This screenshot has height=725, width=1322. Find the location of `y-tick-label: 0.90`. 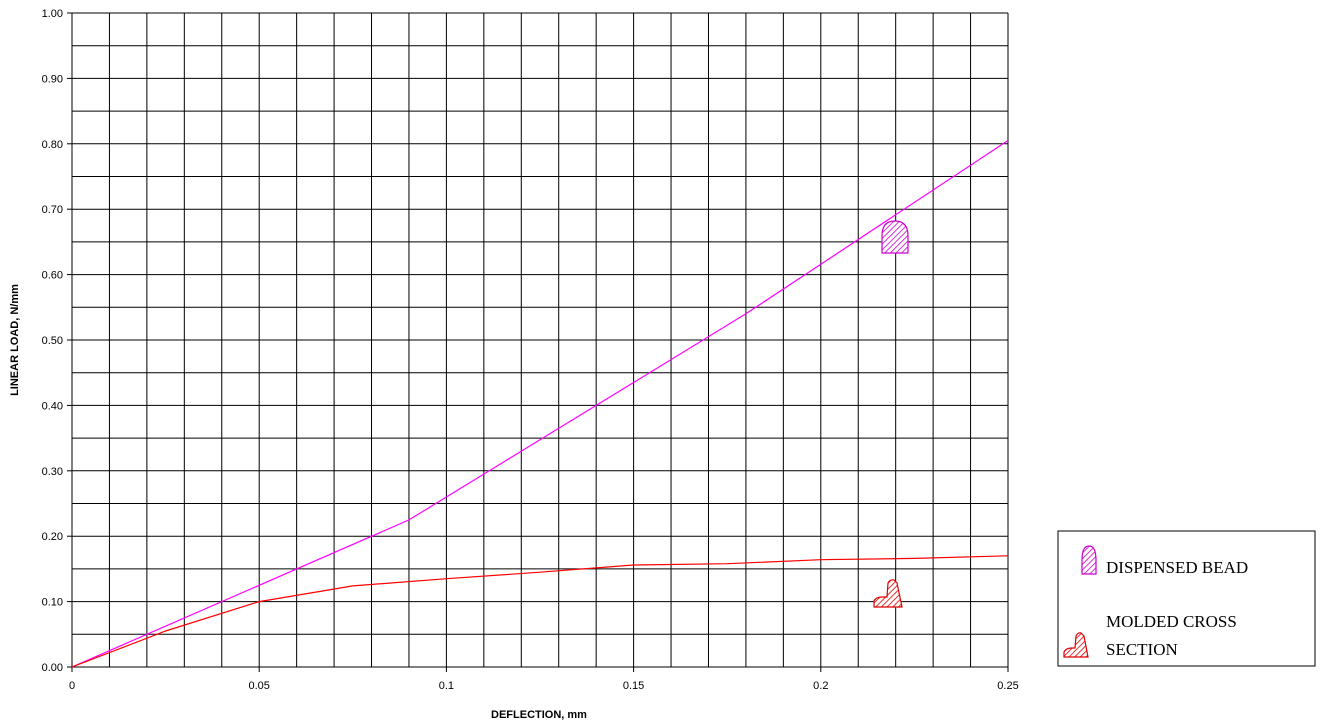

y-tick-label: 0.90 is located at coordinates (52, 79).